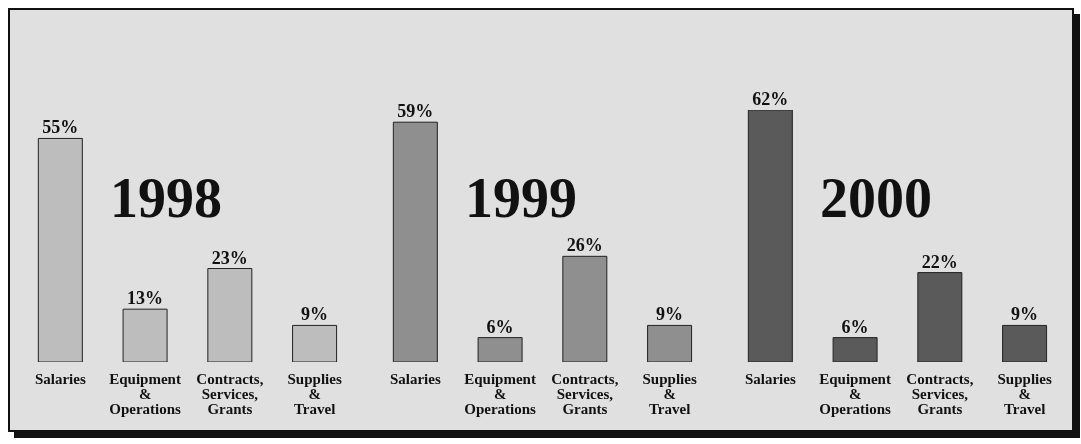 The image size is (1081, 444). What do you see at coordinates (60, 127) in the screenshot?
I see `data-label: 55%` at bounding box center [60, 127].